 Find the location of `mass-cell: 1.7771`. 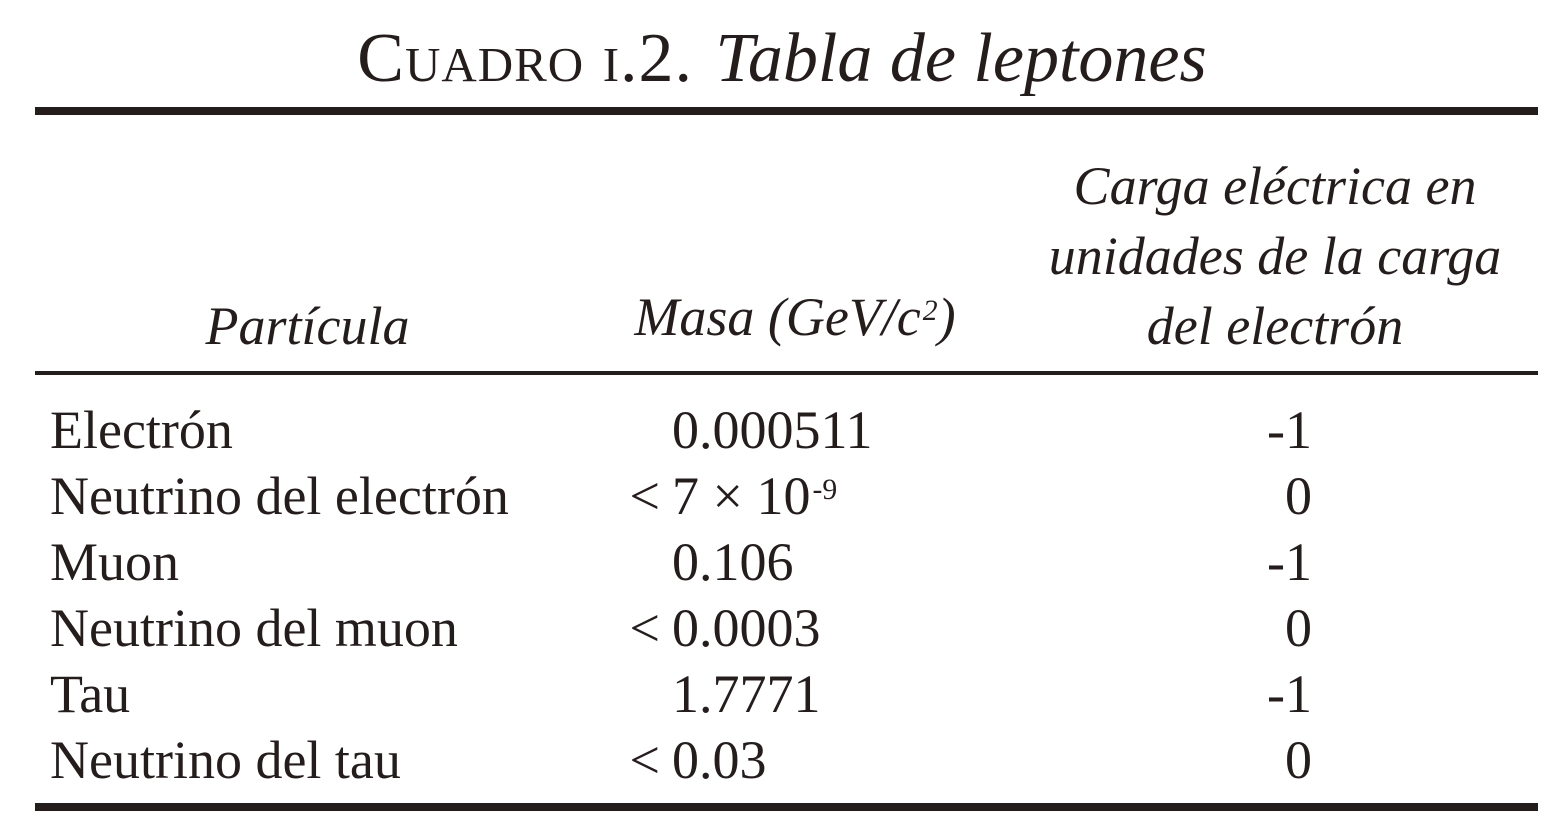

mass-cell: 1.7771 is located at coordinates (795, 698).